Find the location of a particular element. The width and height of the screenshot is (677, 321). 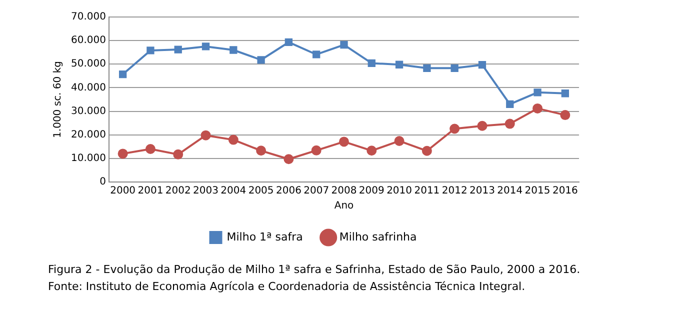

x-tick-label: 2002 is located at coordinates (178, 191).